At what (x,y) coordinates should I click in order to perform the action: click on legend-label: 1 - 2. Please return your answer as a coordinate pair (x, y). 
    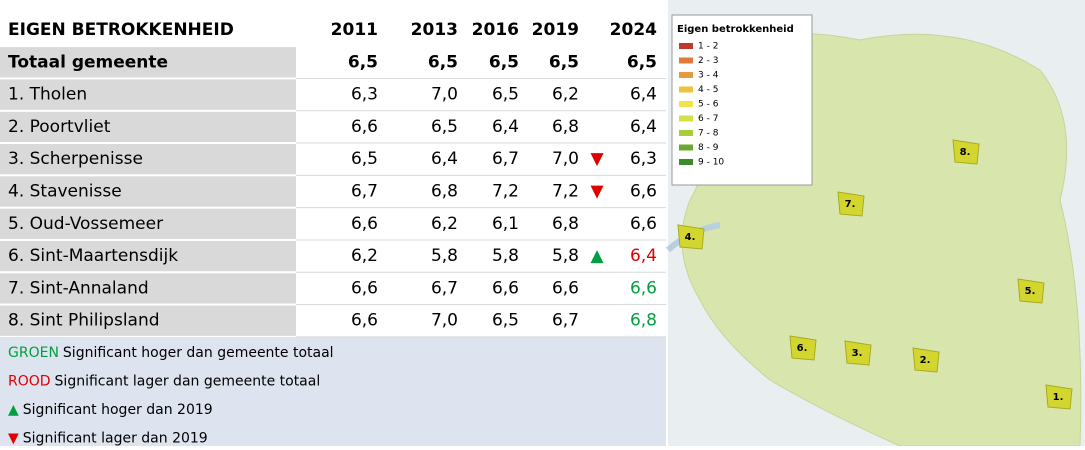
    Looking at the image, I should click on (708, 47).